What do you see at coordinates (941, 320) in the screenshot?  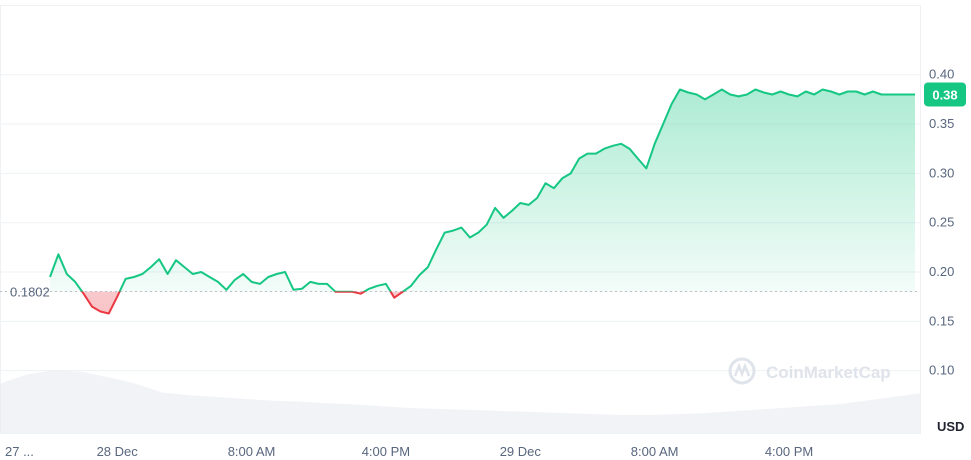 I see `y-tick-label: 0.15` at bounding box center [941, 320].